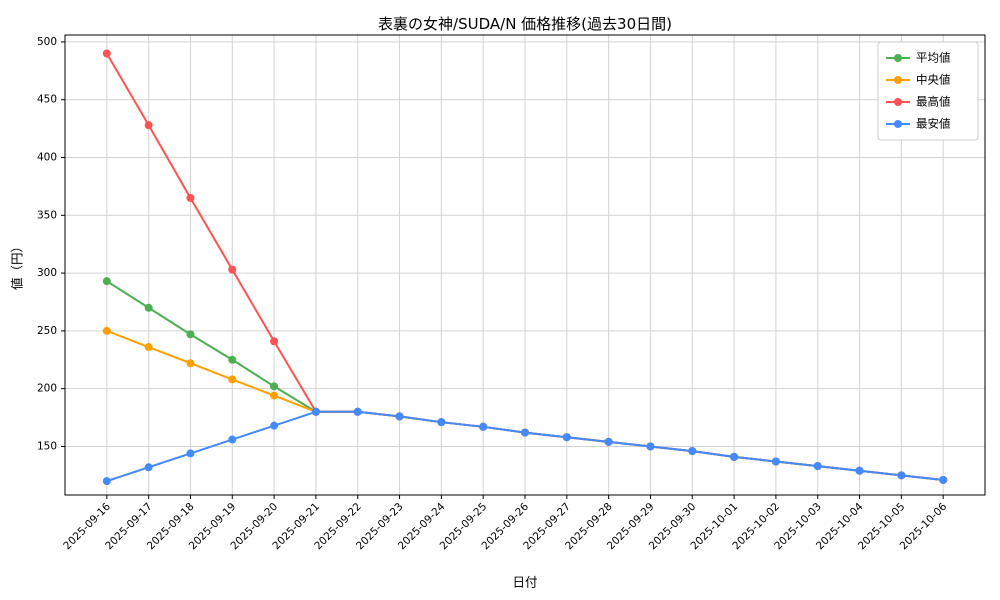  I want to click on legend-item-max: 最高値, so click(918, 102).